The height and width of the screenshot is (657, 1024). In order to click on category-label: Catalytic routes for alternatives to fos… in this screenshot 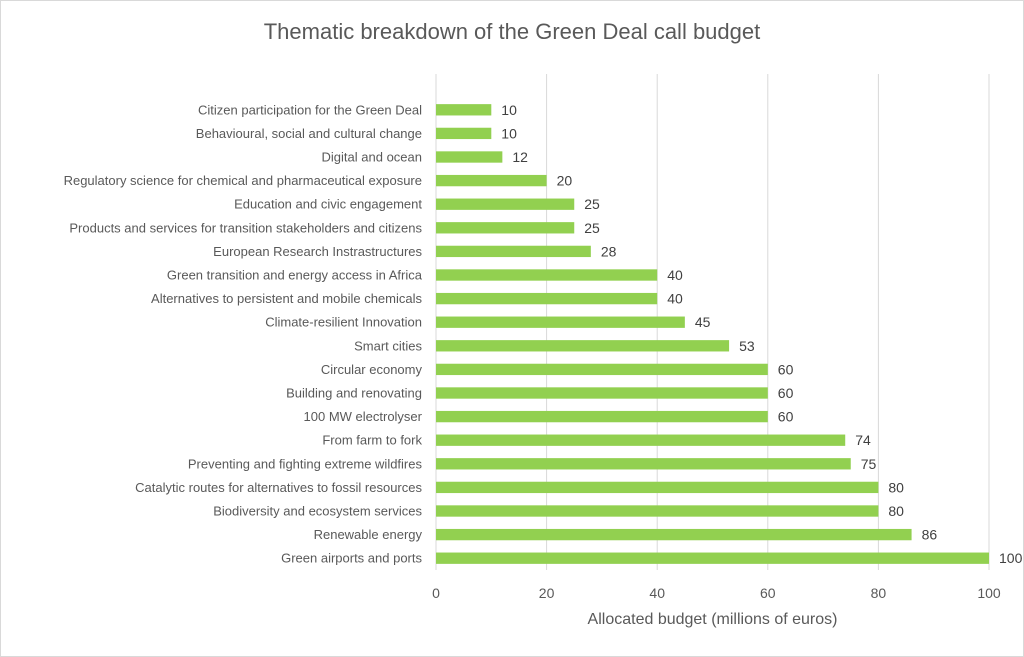, I will do `click(278, 487)`.